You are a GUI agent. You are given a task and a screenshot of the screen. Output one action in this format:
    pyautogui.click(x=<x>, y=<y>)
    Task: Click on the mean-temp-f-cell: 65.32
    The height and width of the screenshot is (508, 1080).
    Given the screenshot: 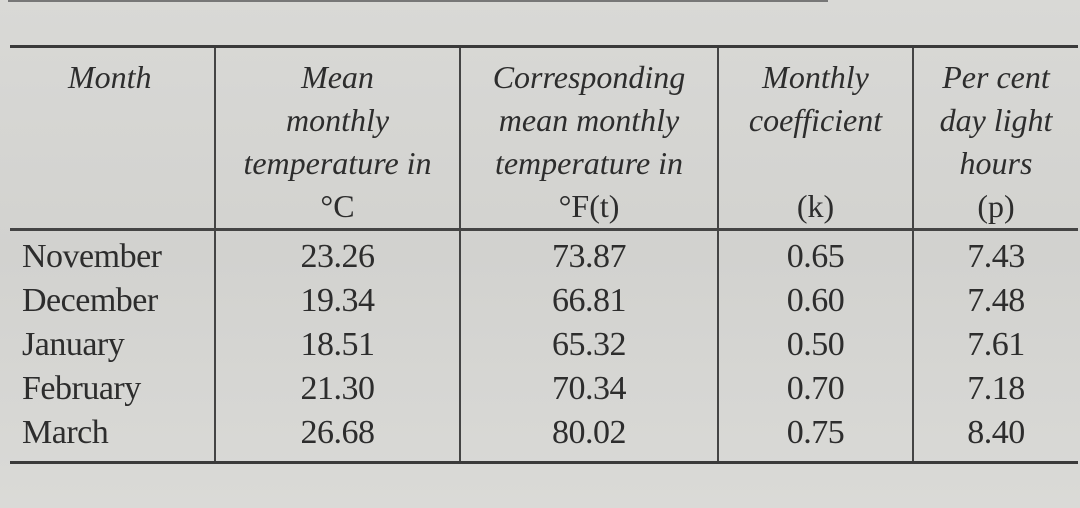 What is the action you would take?
    pyautogui.click(x=588, y=345)
    